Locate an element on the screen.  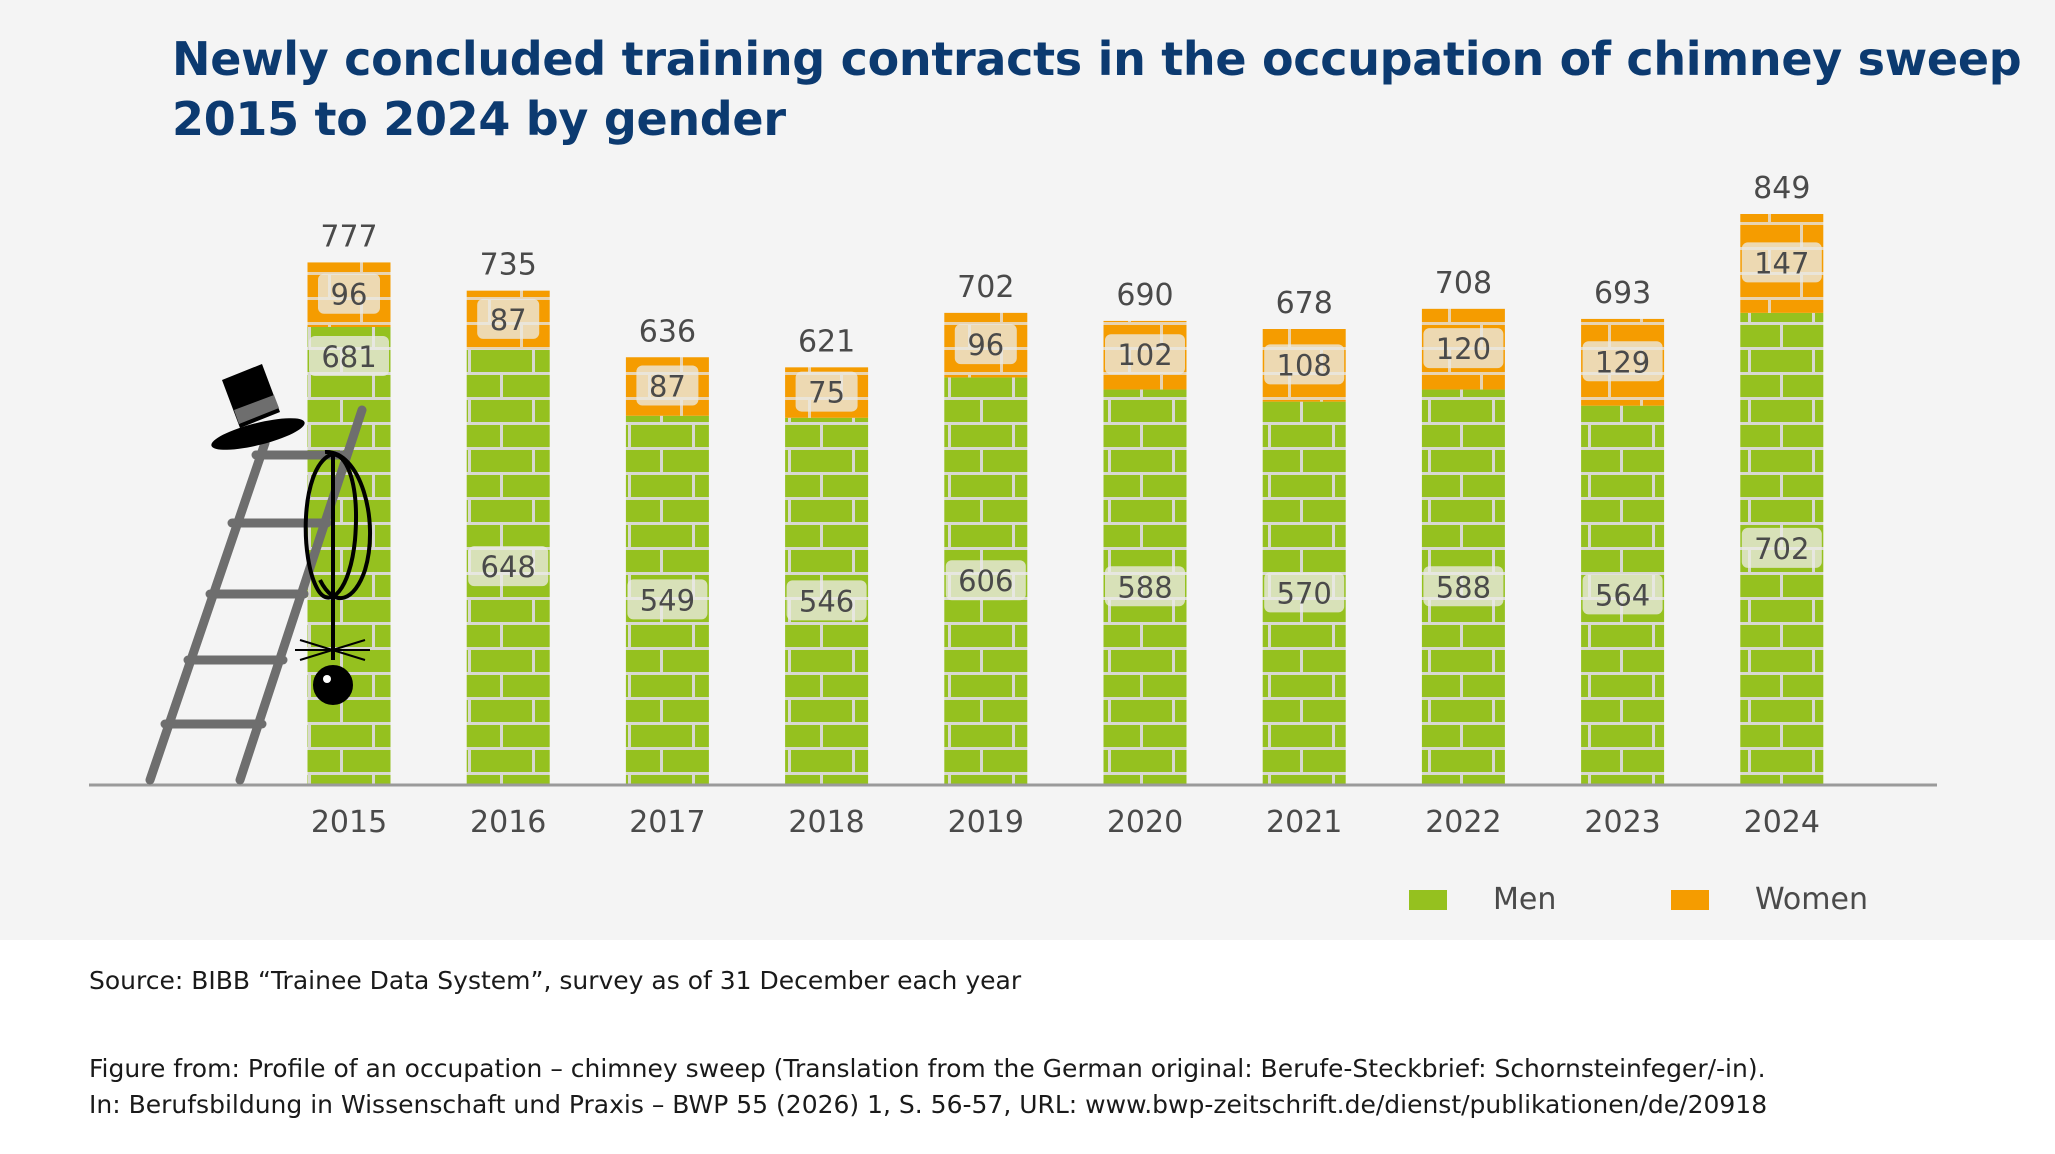
legend-label-women: Women is located at coordinates (1811, 899).